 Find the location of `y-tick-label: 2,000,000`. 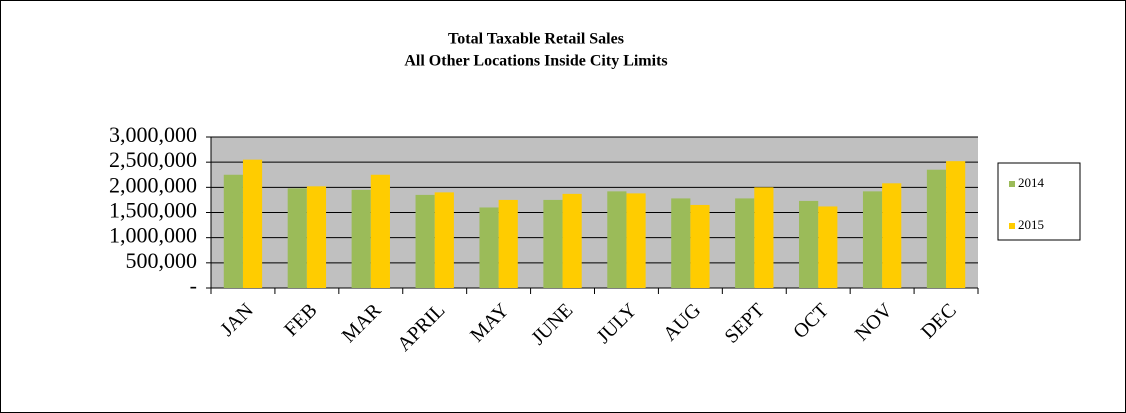

y-tick-label: 2,000,000 is located at coordinates (153, 184).